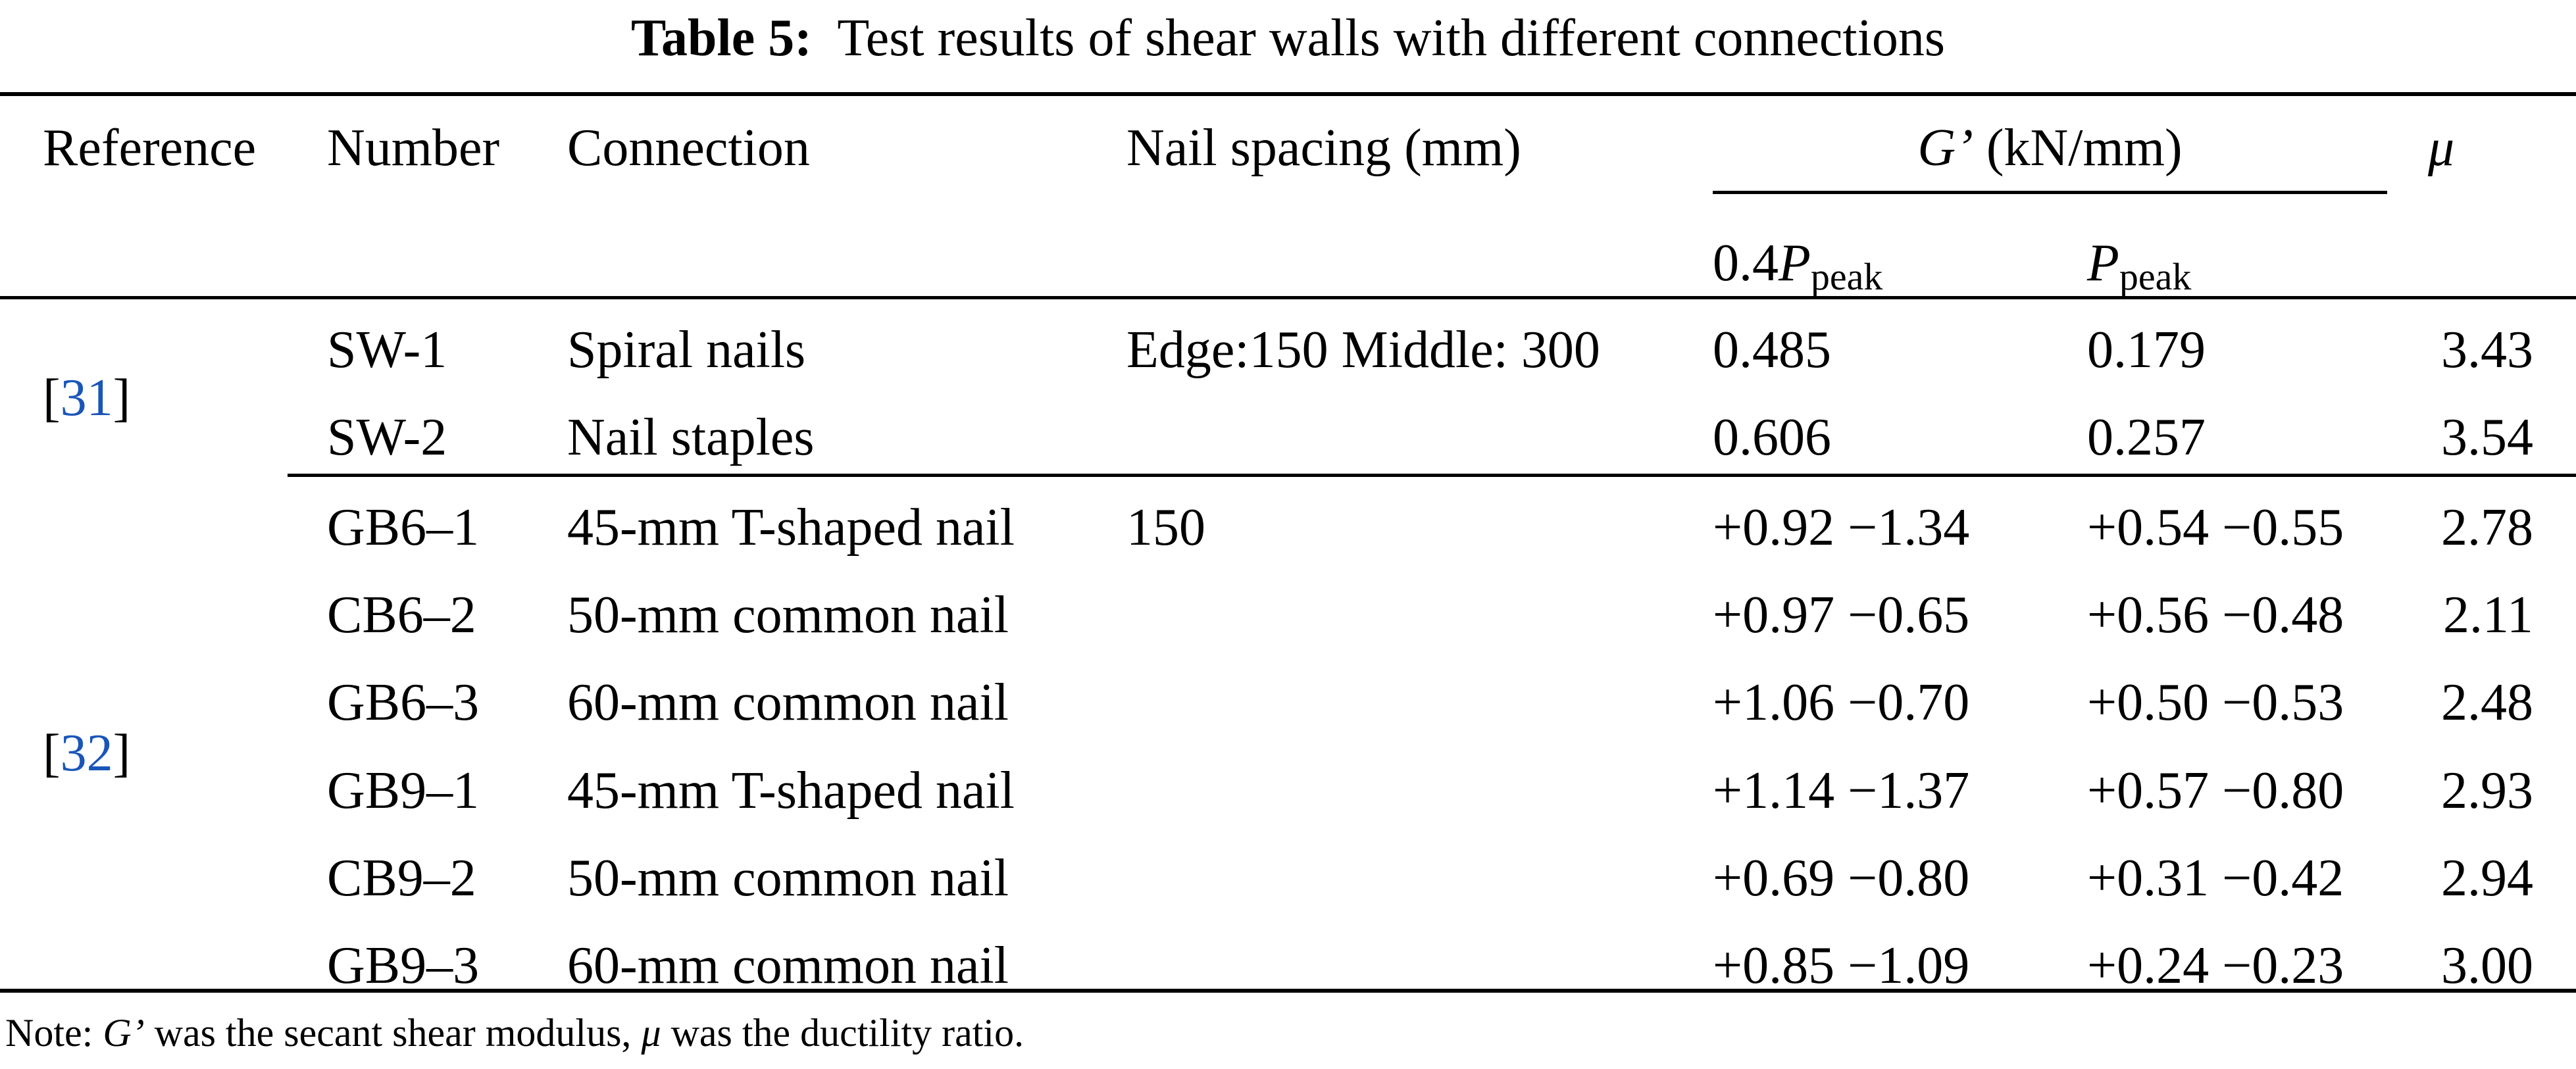 The width and height of the screenshot is (2576, 1069). Describe the element at coordinates (2487, 350) in the screenshot. I see `row-mu: 3.43` at that location.